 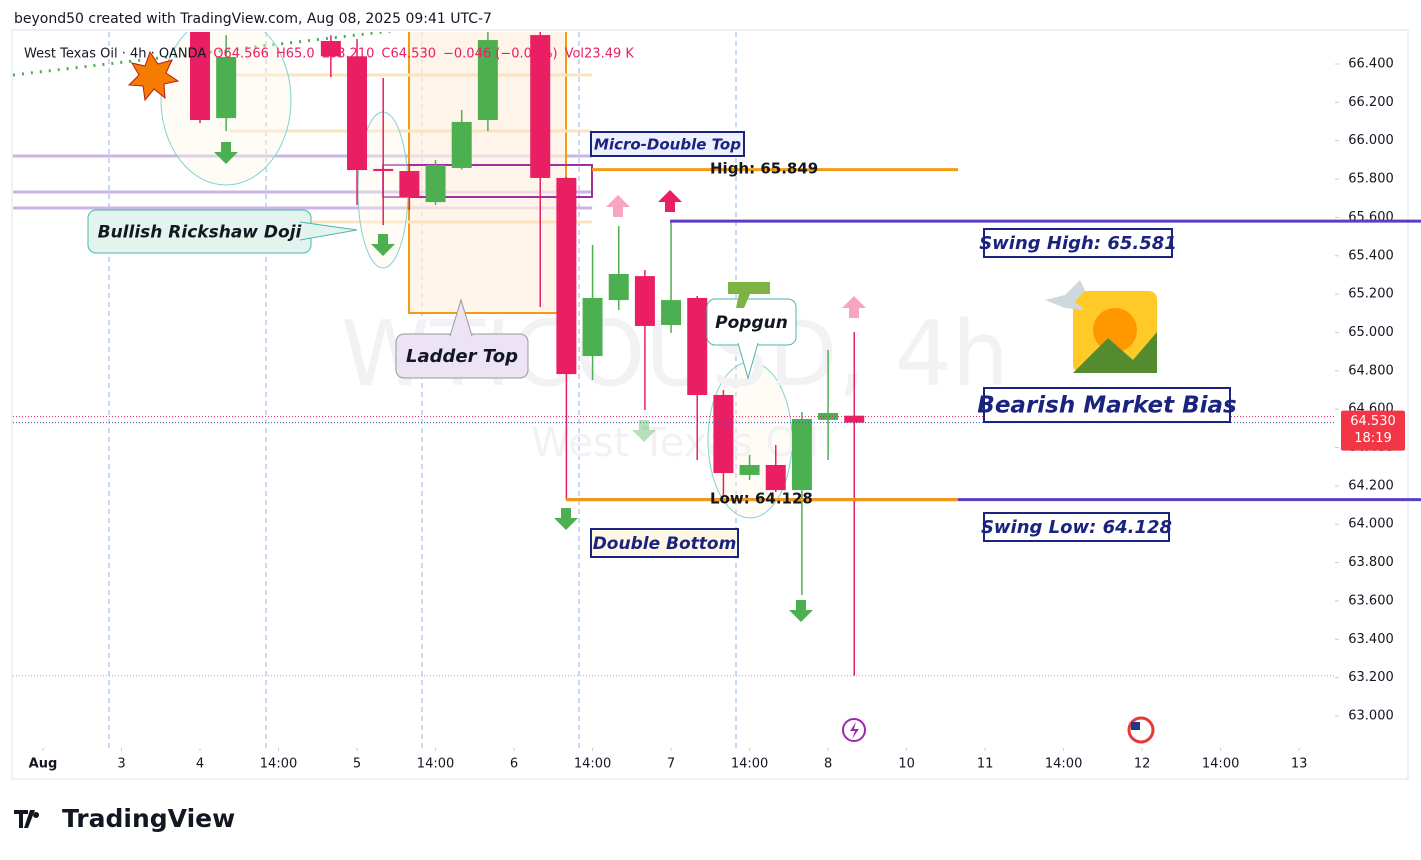 What do you see at coordinates (43, 764) in the screenshot?
I see `x-tick-label: Aug` at bounding box center [43, 764].